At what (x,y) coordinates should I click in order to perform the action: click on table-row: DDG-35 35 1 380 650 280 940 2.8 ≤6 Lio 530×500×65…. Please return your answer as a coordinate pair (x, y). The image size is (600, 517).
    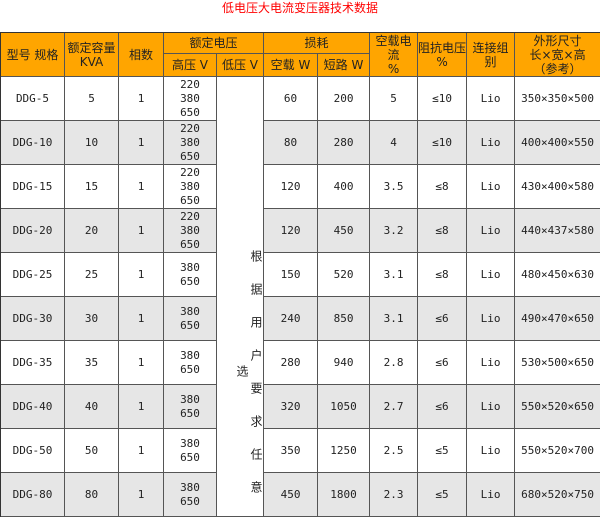
    Looking at the image, I should click on (300, 363).